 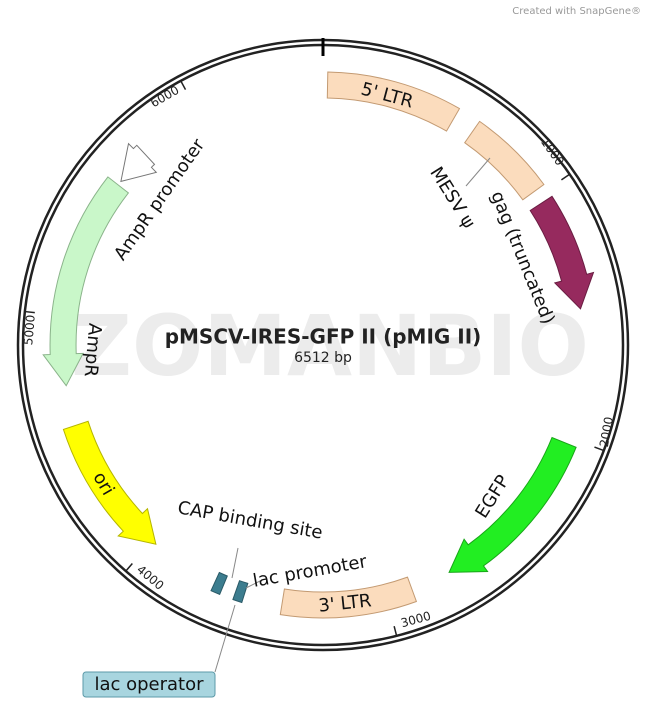 I want to click on credit: Created with SnapGene®, so click(x=576, y=11).